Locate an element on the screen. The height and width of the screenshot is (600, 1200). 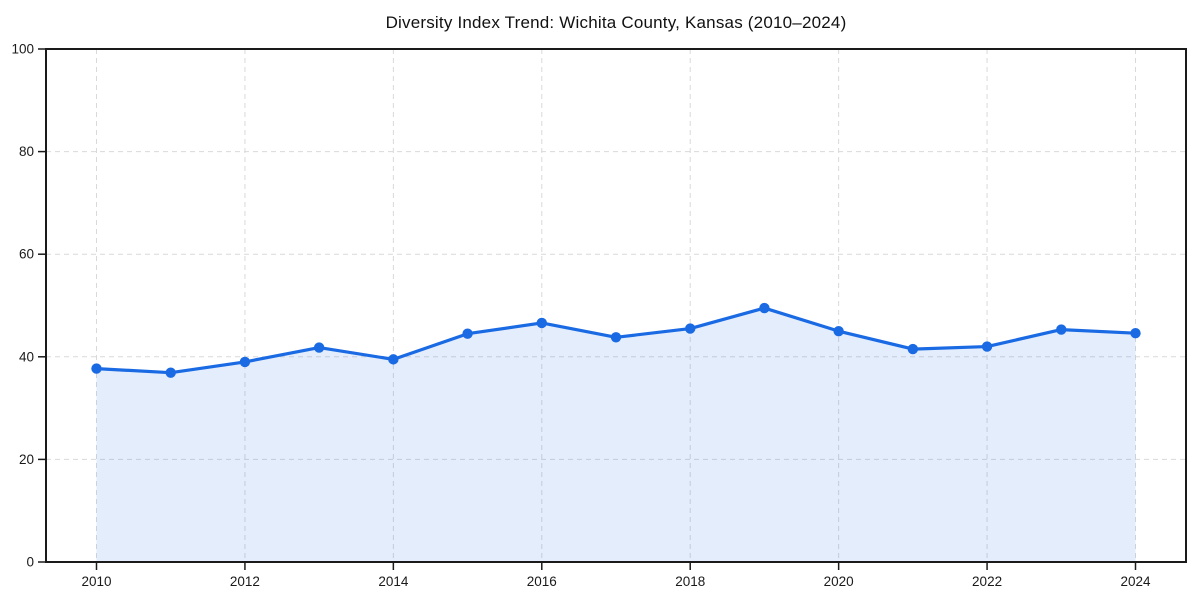
data-point-2020 is located at coordinates (838, 331).